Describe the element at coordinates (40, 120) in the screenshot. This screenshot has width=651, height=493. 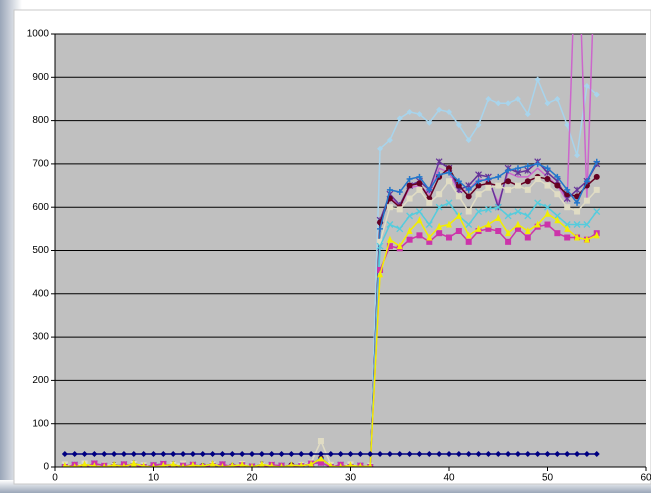
I see `y-tick-label: 800` at that location.